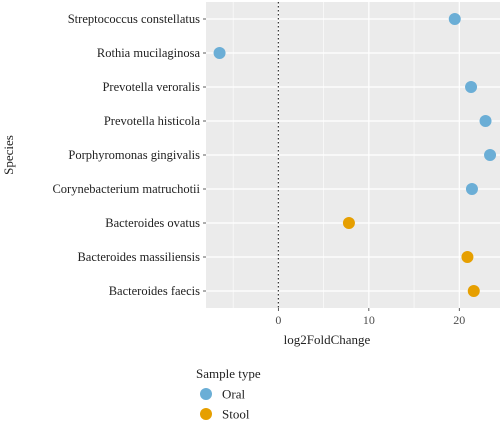 Image resolution: width=500 pixels, height=429 pixels. Describe the element at coordinates (236, 414) in the screenshot. I see `legend-label-stool: Stool` at that location.